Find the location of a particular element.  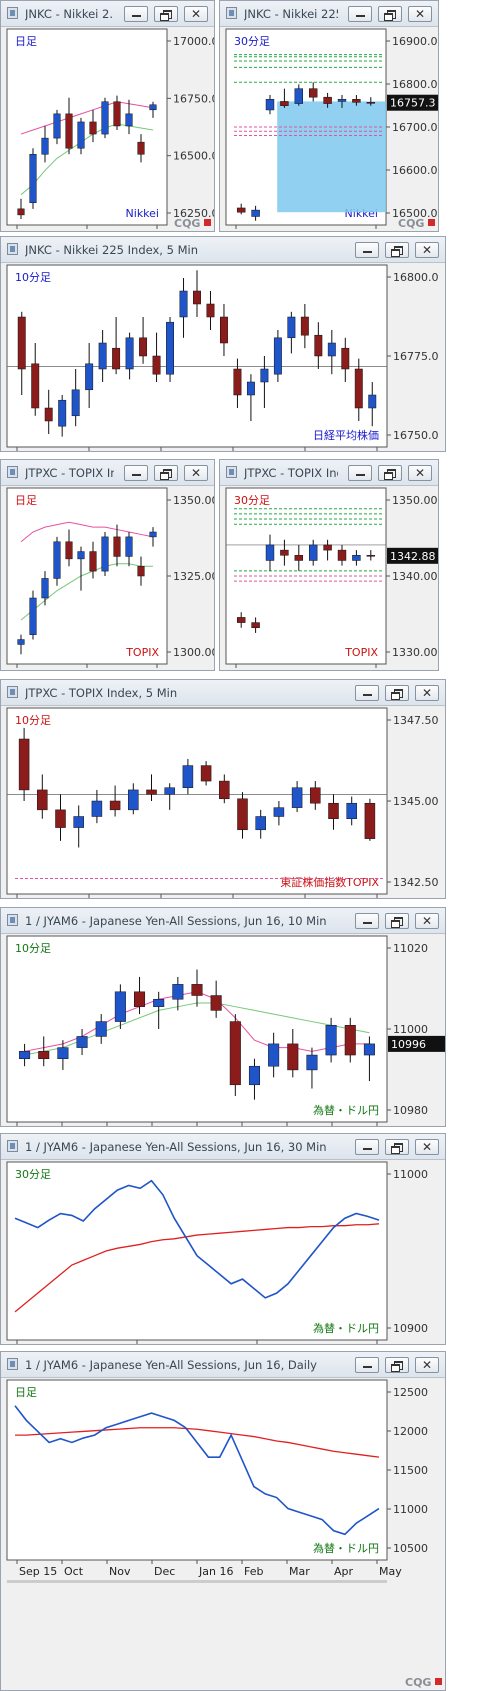

window-titlebar: JTPXC - TOPIX Index, 5 Min ✕ is located at coordinates (223, 693).